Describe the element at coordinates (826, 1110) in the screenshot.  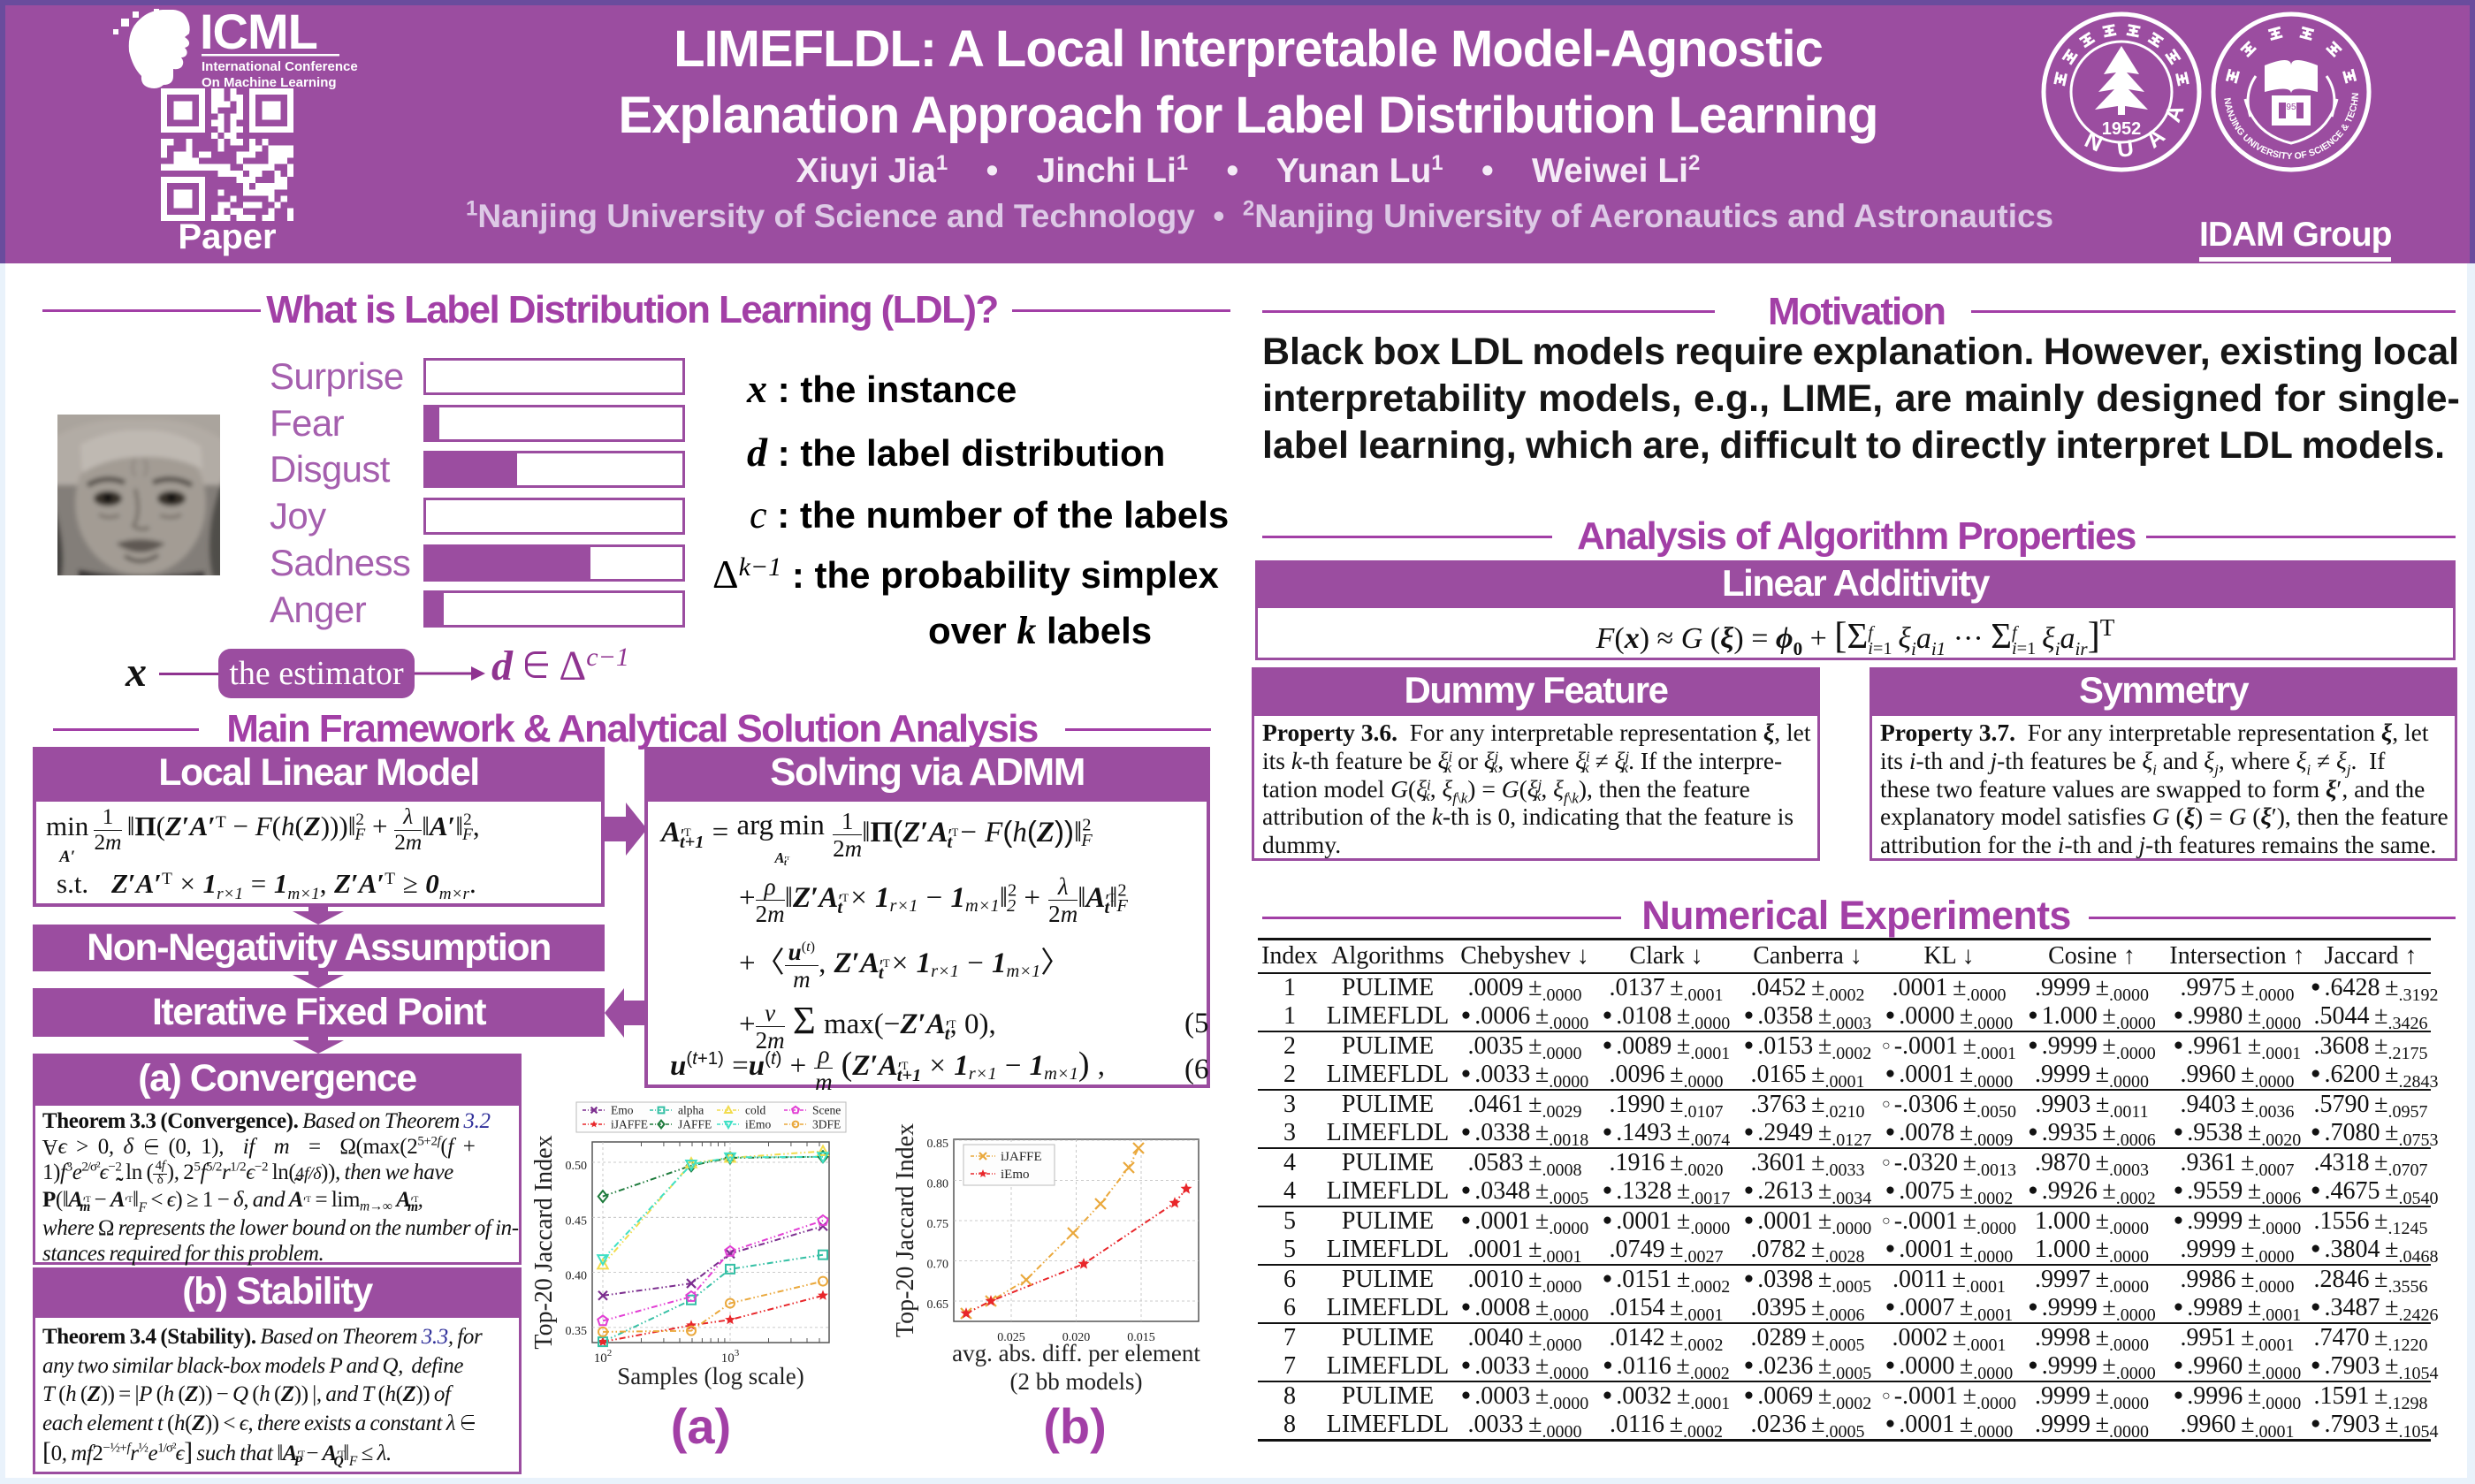
I see `svg-text: Scene` at that location.